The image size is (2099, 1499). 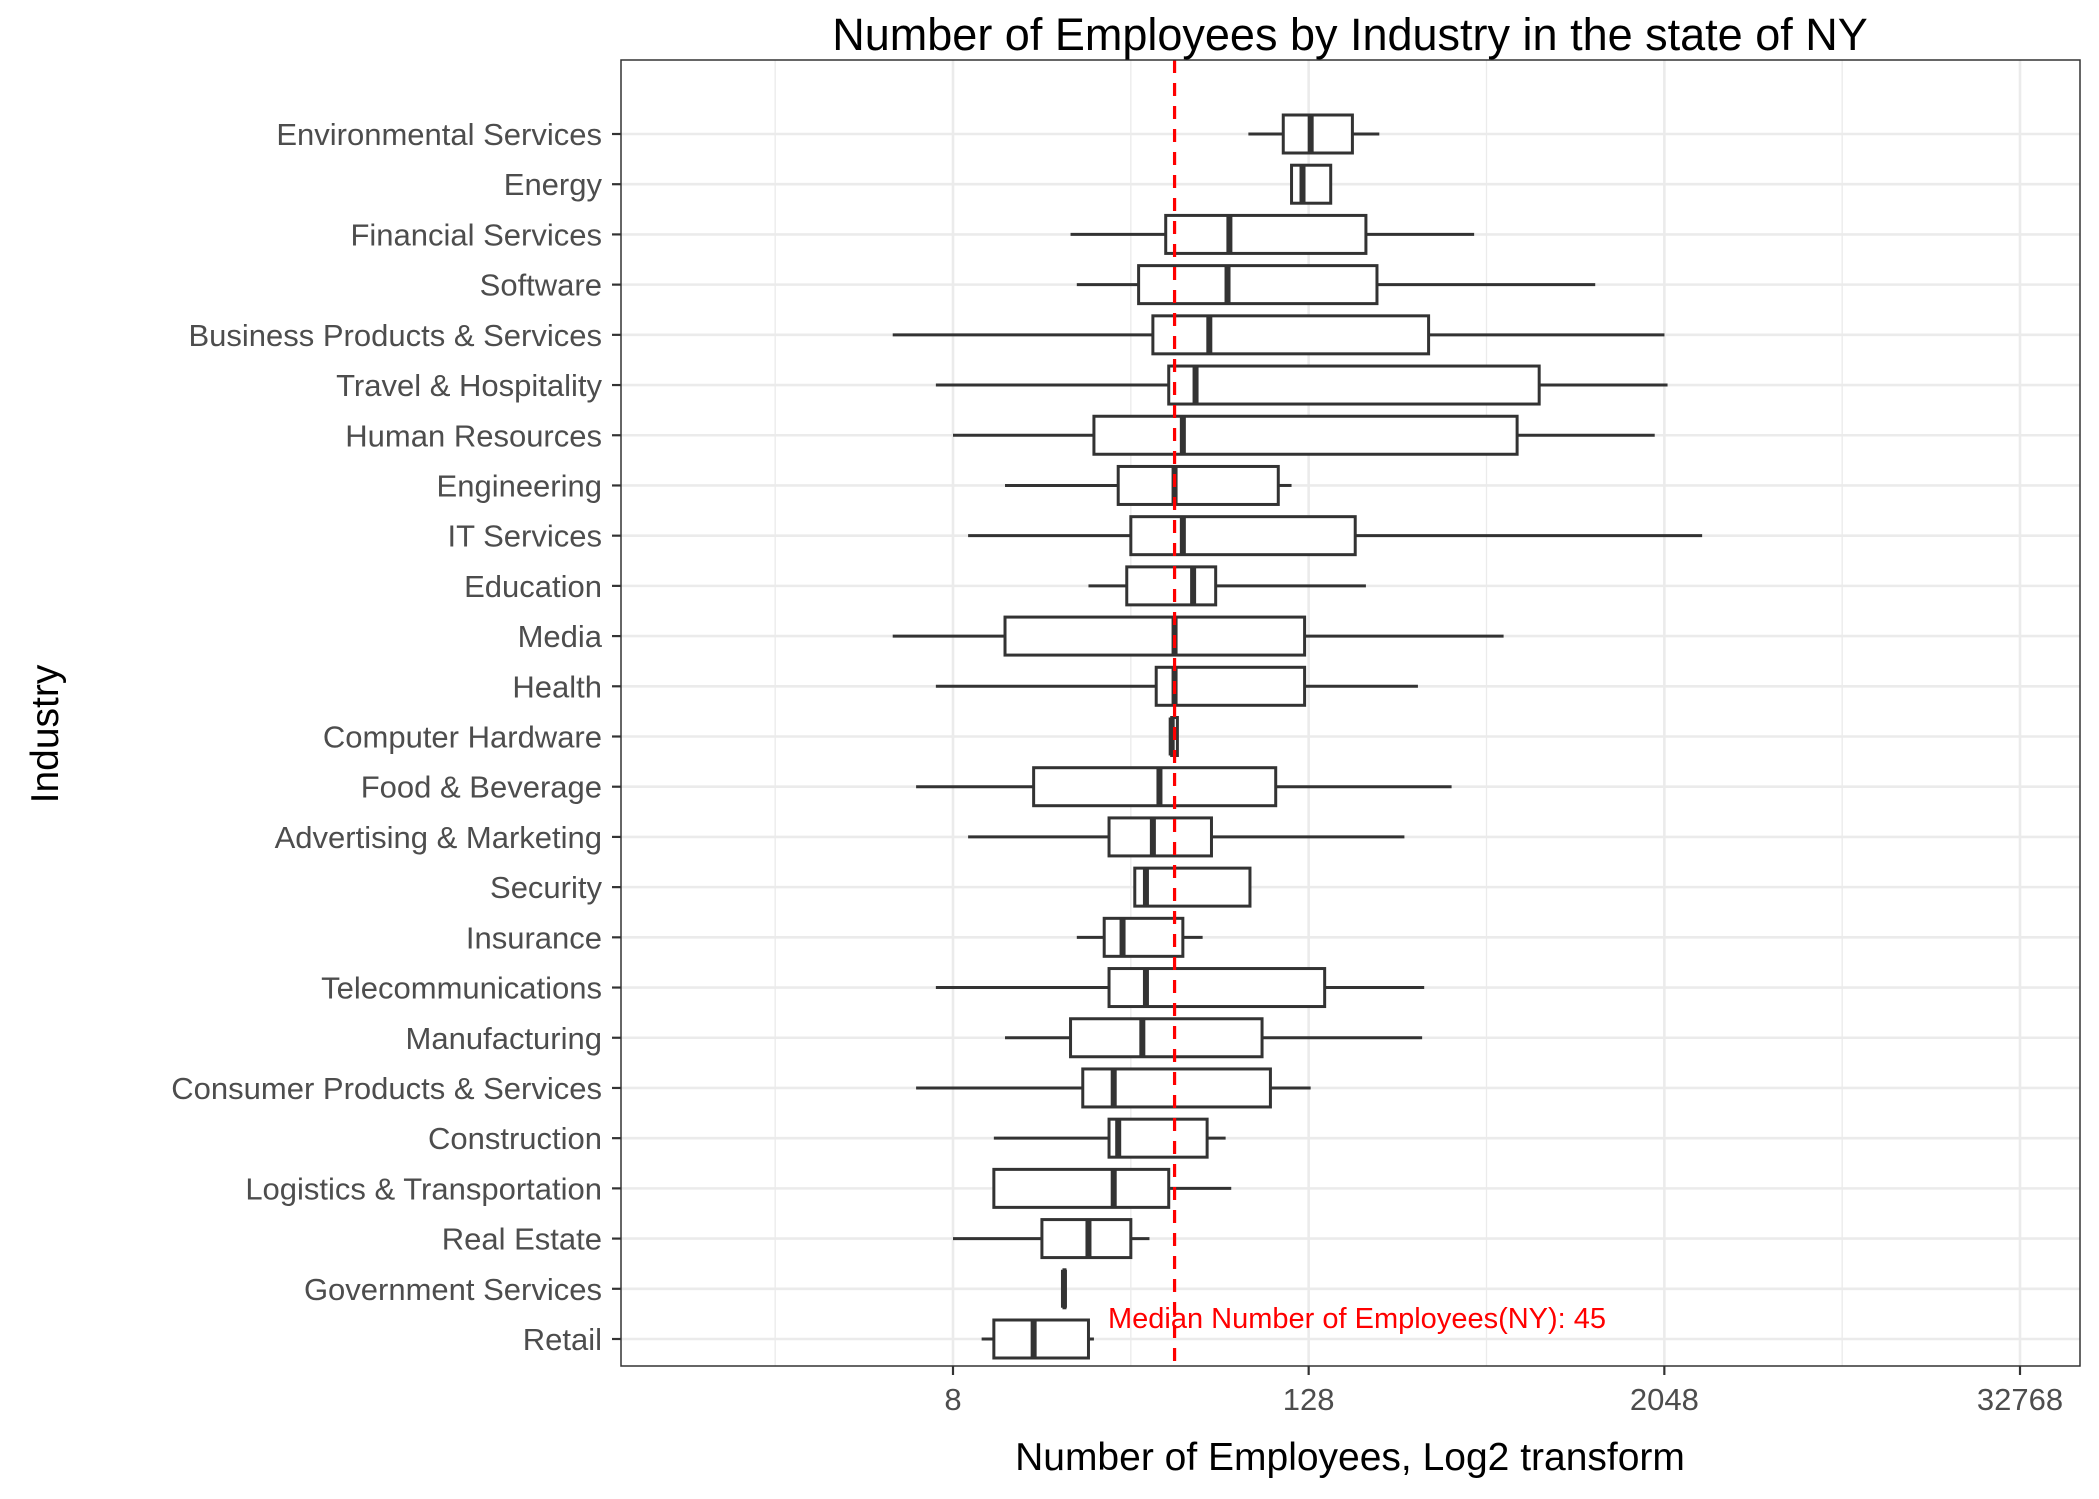 I want to click on y-tick-label: Food & Beverage, so click(x=481, y=787).